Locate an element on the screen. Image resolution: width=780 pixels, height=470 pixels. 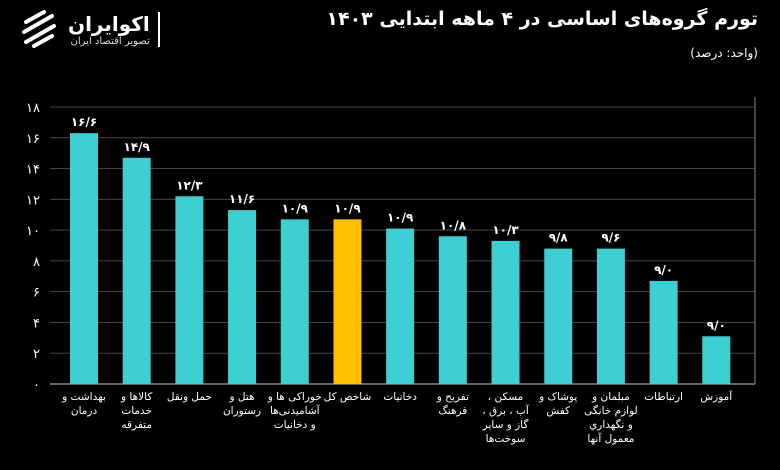
y-tick-label: ۱۶ is located at coordinates (33, 139).